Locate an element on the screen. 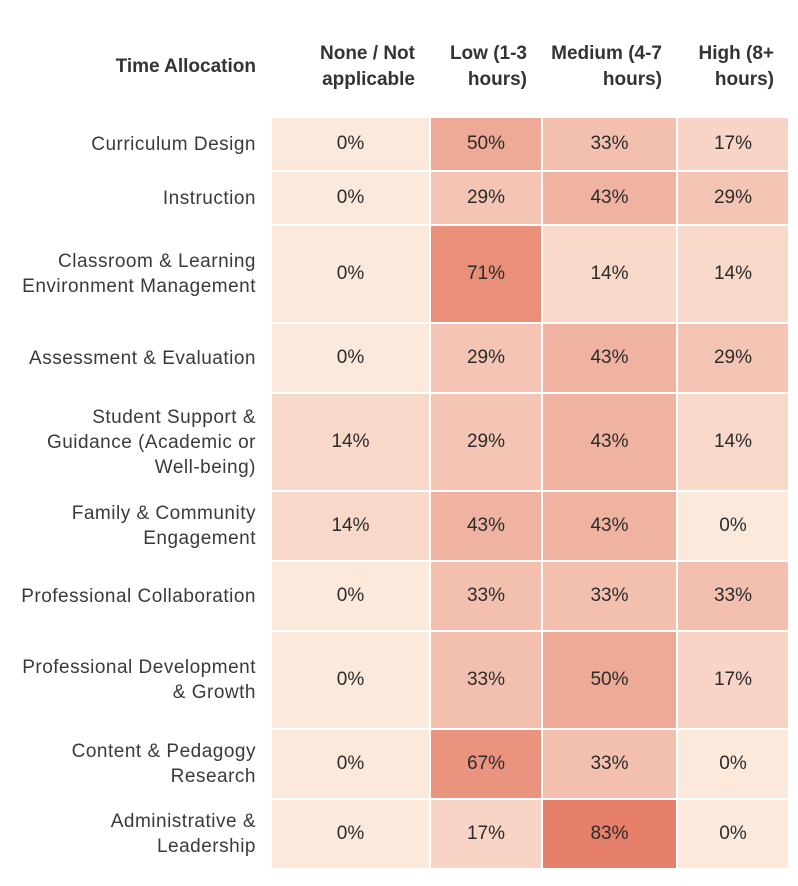  column-header-high: High (8+ hours) is located at coordinates (733, 67).